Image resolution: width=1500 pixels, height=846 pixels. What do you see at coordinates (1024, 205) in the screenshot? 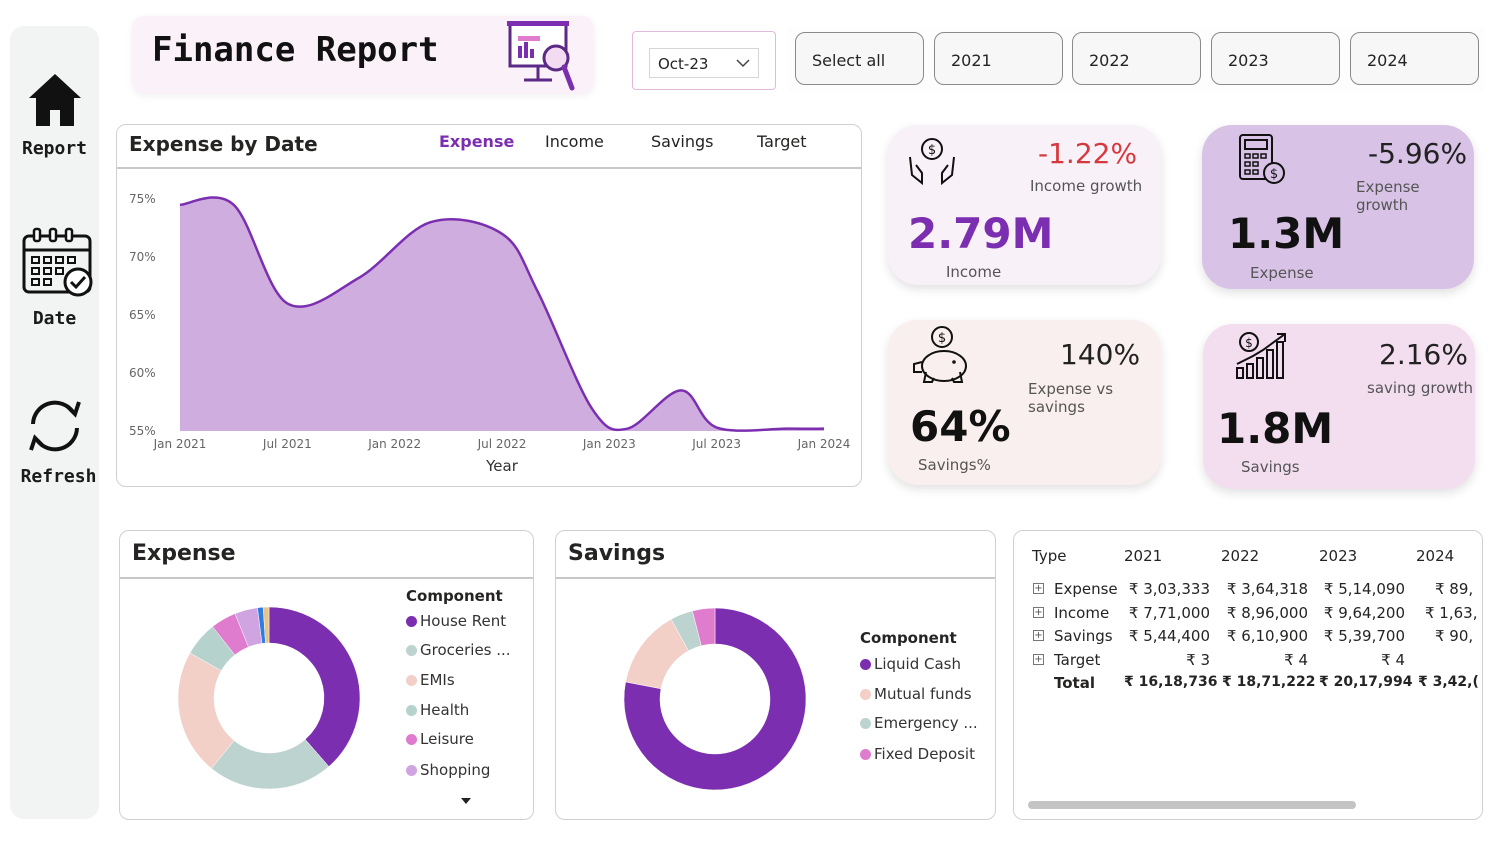
I see `kpi-income-card: $ -1.22% Income growth 2.79M Income` at bounding box center [1024, 205].